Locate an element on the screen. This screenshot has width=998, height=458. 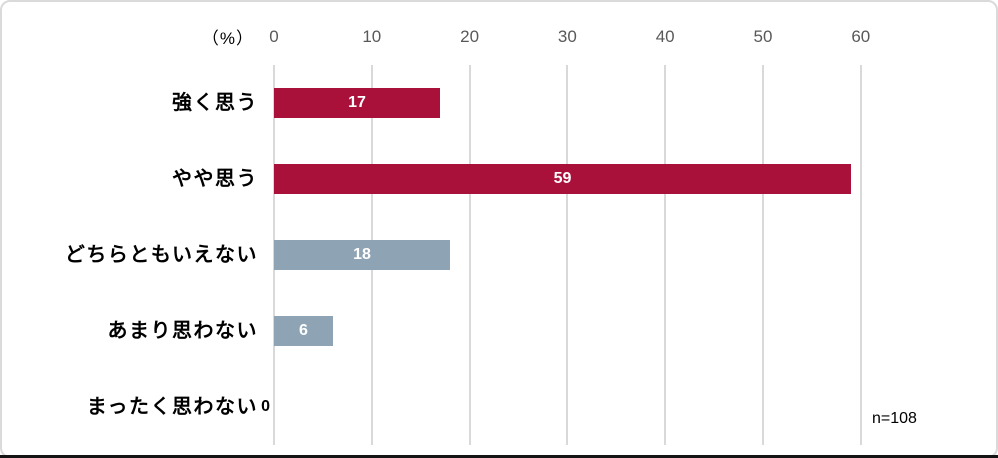
category-label: 強く思う is located at coordinates (215, 103).